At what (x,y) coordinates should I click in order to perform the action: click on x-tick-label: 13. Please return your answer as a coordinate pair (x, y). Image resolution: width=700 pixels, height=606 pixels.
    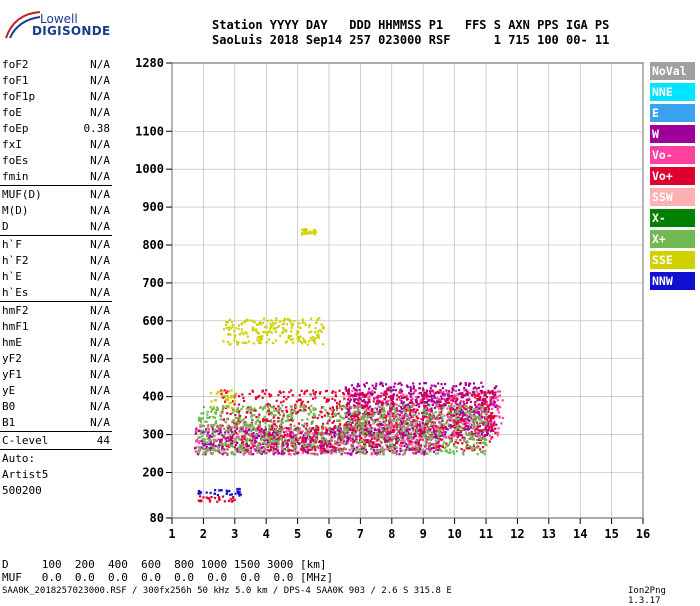
    Looking at the image, I should click on (549, 534).